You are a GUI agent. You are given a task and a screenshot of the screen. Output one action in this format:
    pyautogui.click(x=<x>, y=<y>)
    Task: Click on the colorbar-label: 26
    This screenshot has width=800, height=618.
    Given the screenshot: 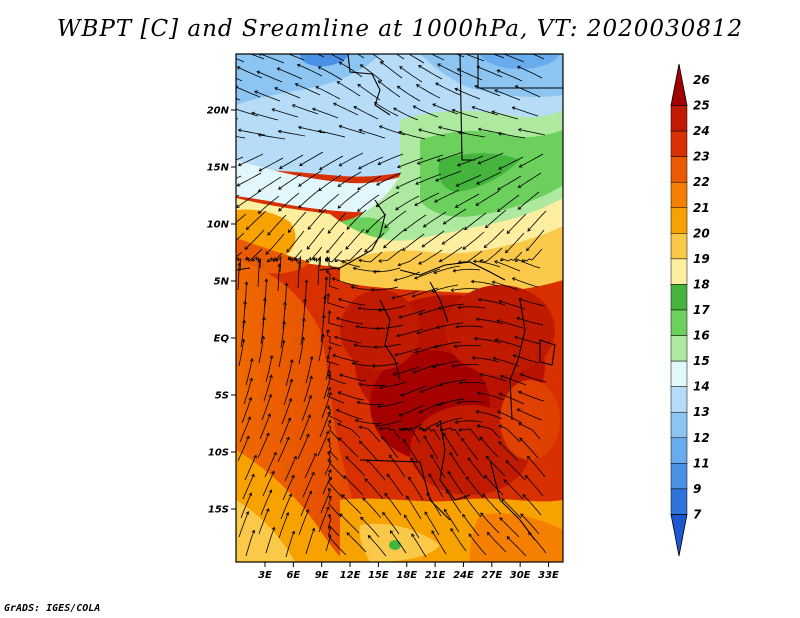 What is the action you would take?
    pyautogui.click(x=701, y=80)
    